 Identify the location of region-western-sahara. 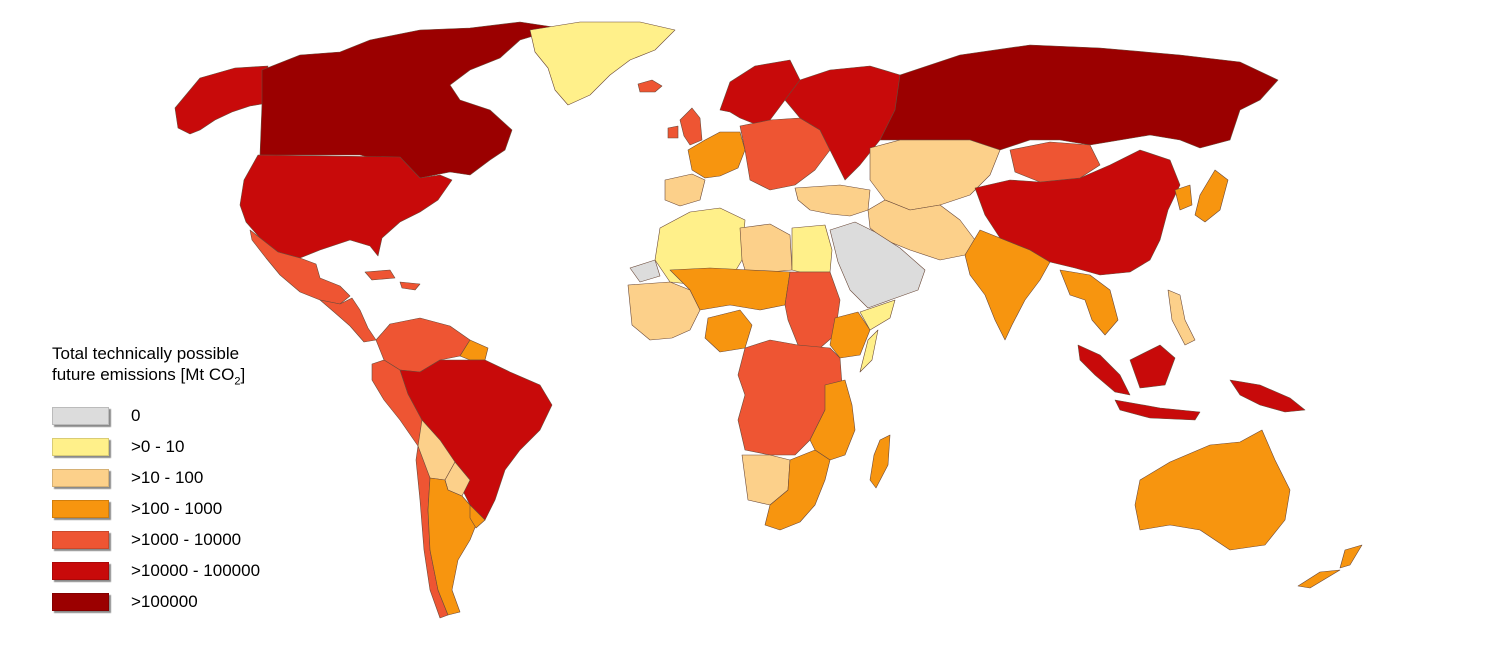
(645, 271).